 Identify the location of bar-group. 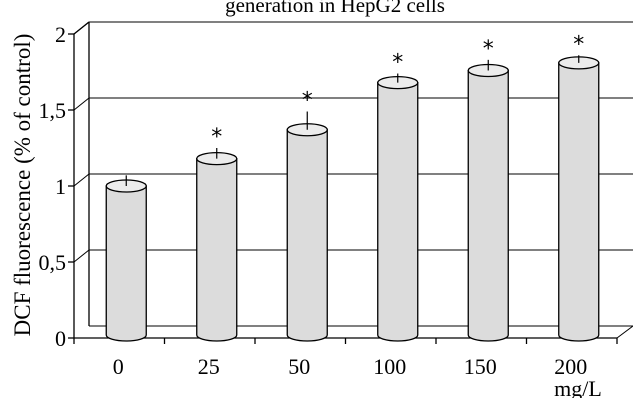
(126, 258).